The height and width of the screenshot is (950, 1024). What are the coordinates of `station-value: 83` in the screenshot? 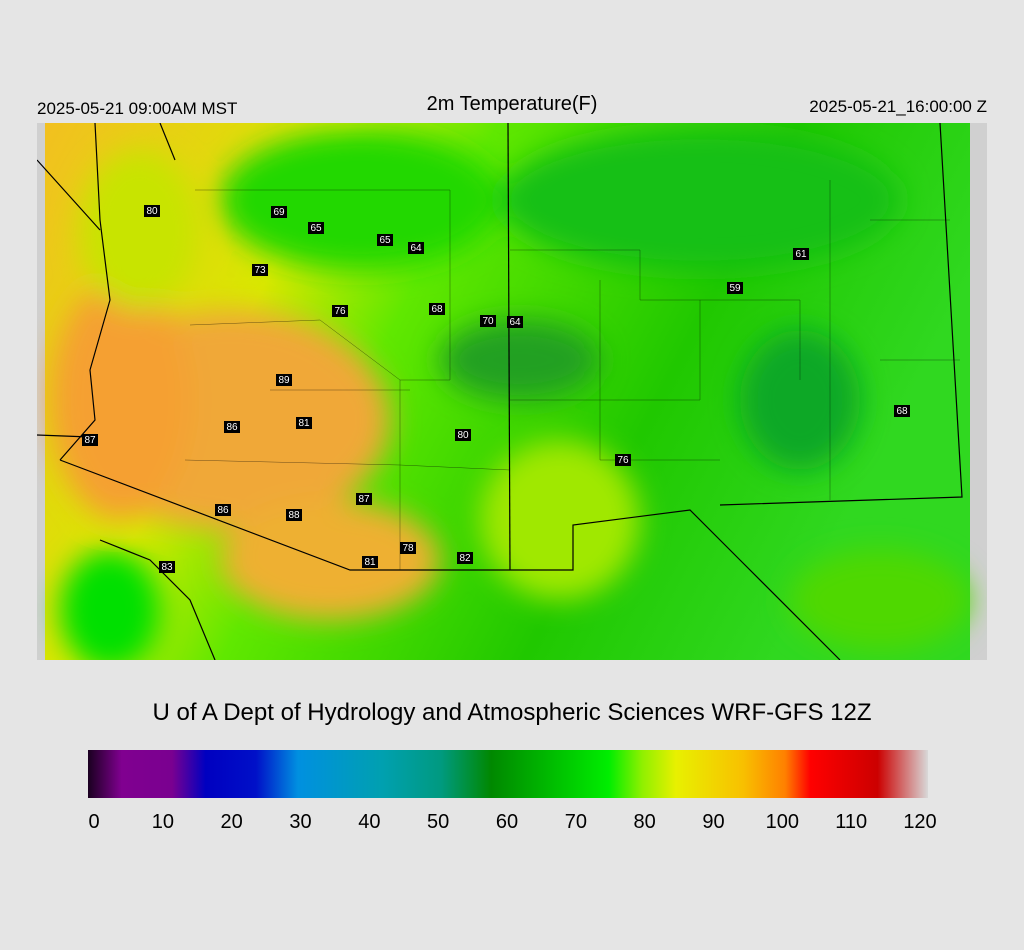 It's located at (167, 567).